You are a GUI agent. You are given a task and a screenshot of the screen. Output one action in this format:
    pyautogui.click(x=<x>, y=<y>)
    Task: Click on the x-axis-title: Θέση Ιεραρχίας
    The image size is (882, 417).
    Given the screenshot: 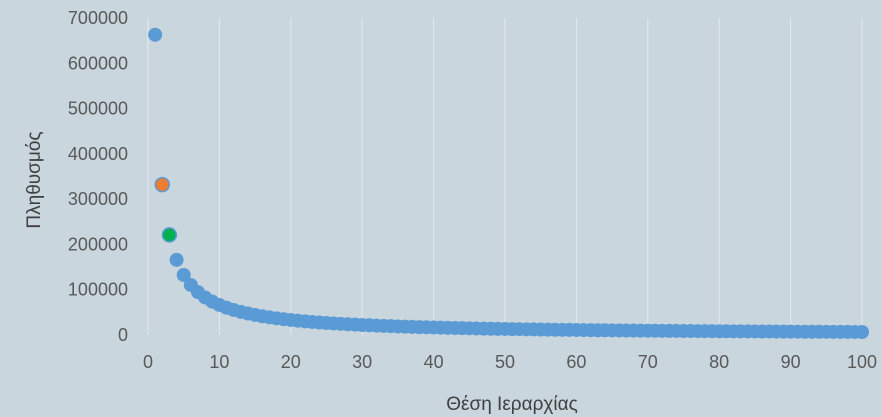 What is the action you would take?
    pyautogui.click(x=512, y=404)
    